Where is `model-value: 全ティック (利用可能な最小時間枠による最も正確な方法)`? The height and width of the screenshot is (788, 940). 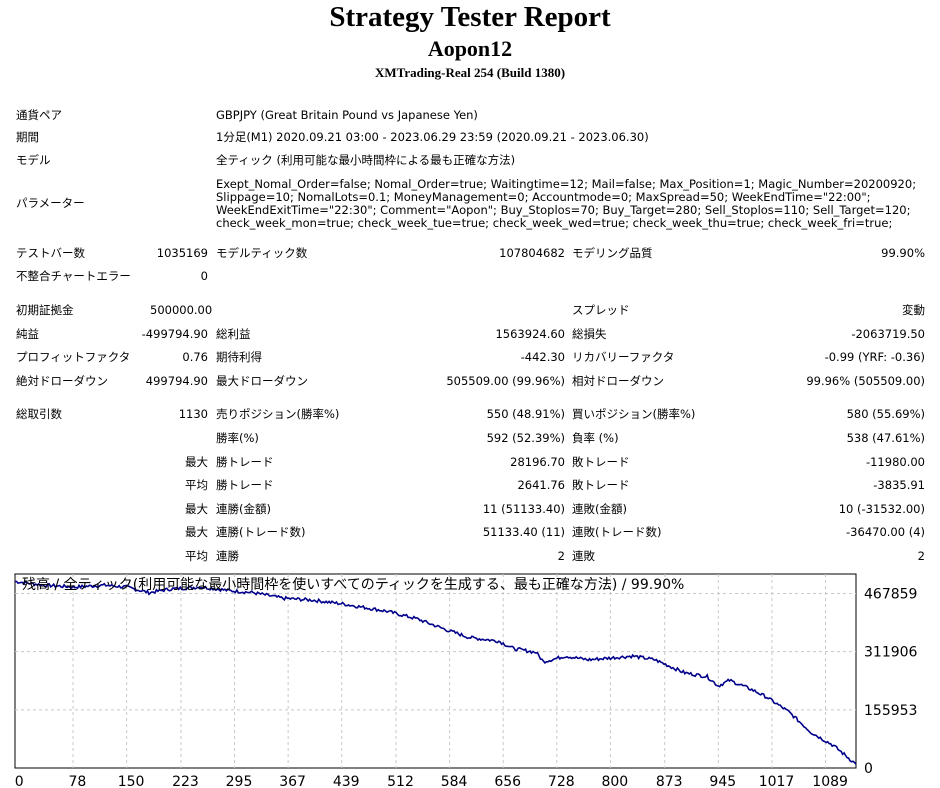
model-value: 全ティック (利用可能な最小時間枠による最も正確な方法) is located at coordinates (366, 160).